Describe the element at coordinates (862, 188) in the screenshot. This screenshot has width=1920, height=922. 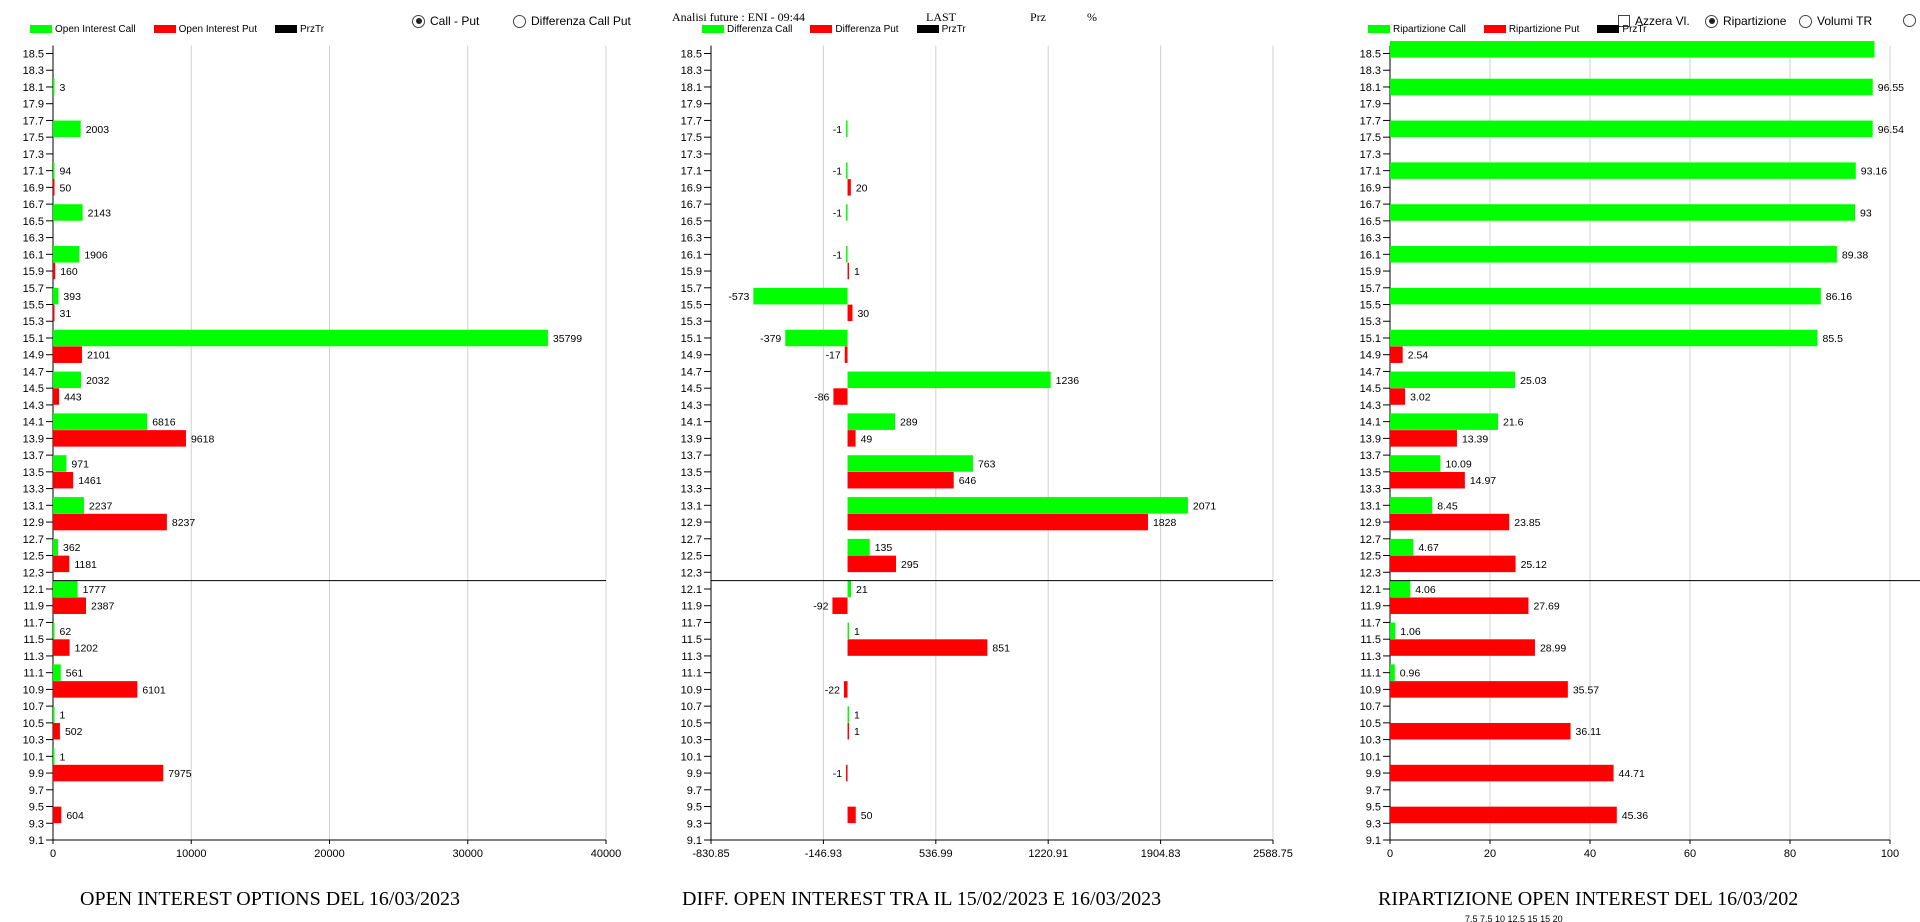
I see `data-label: 20` at that location.